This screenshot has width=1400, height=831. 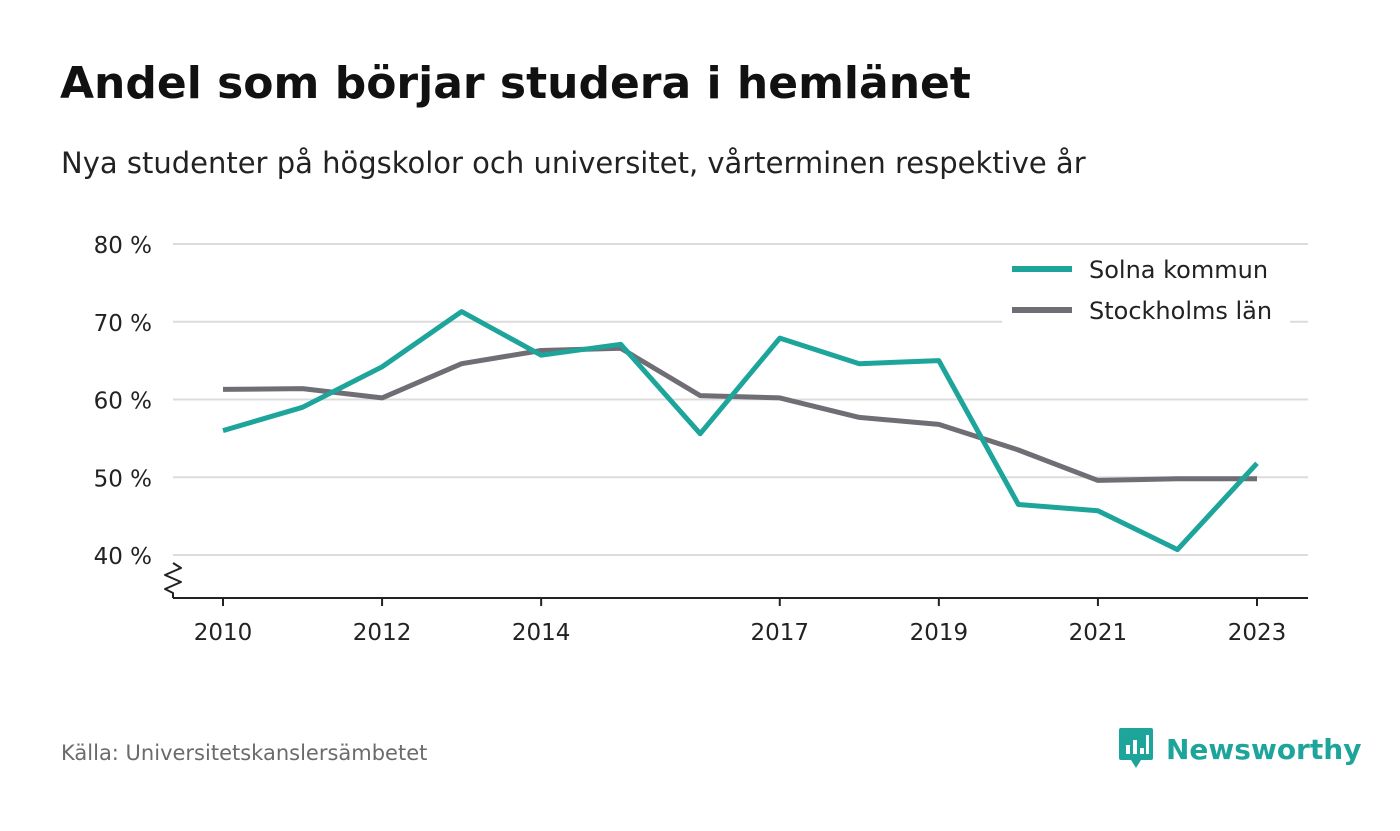 What do you see at coordinates (939, 633) in the screenshot?
I see `x-tick-label: 2019` at bounding box center [939, 633].